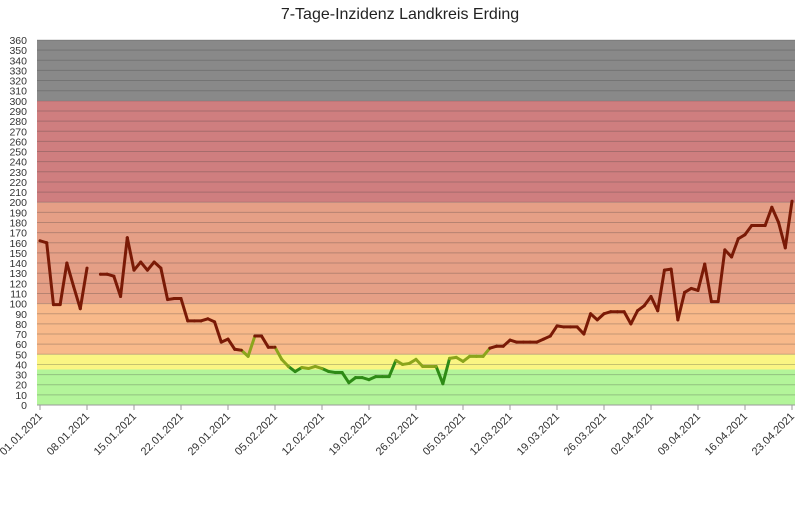  What do you see at coordinates (18, 234) in the screenshot?
I see `y-tick-label: 170` at bounding box center [18, 234].